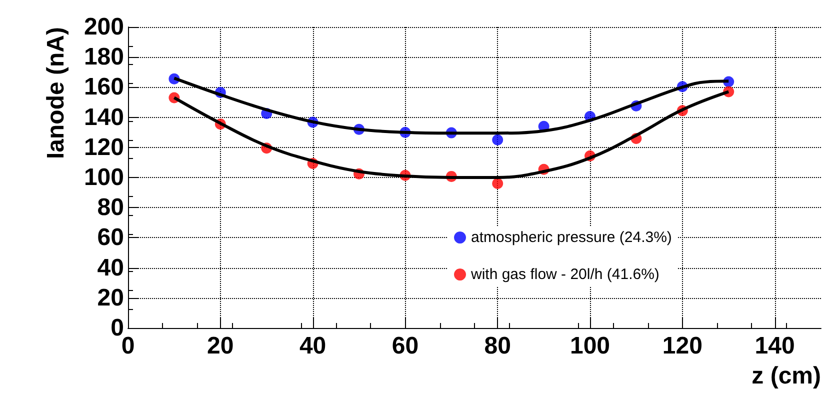 Image resolution: width=837 pixels, height=405 pixels. What do you see at coordinates (590, 346) in the screenshot?
I see `x-tick-label: 100` at bounding box center [590, 346].